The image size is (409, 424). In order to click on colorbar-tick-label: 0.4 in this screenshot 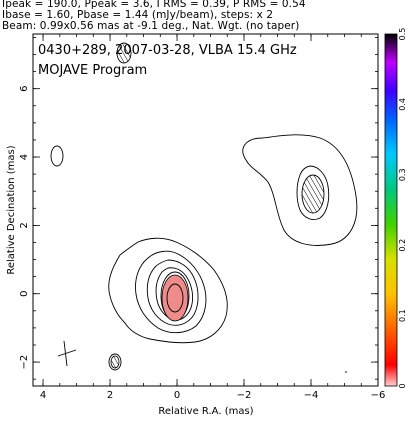, I will do `click(402, 104)`.